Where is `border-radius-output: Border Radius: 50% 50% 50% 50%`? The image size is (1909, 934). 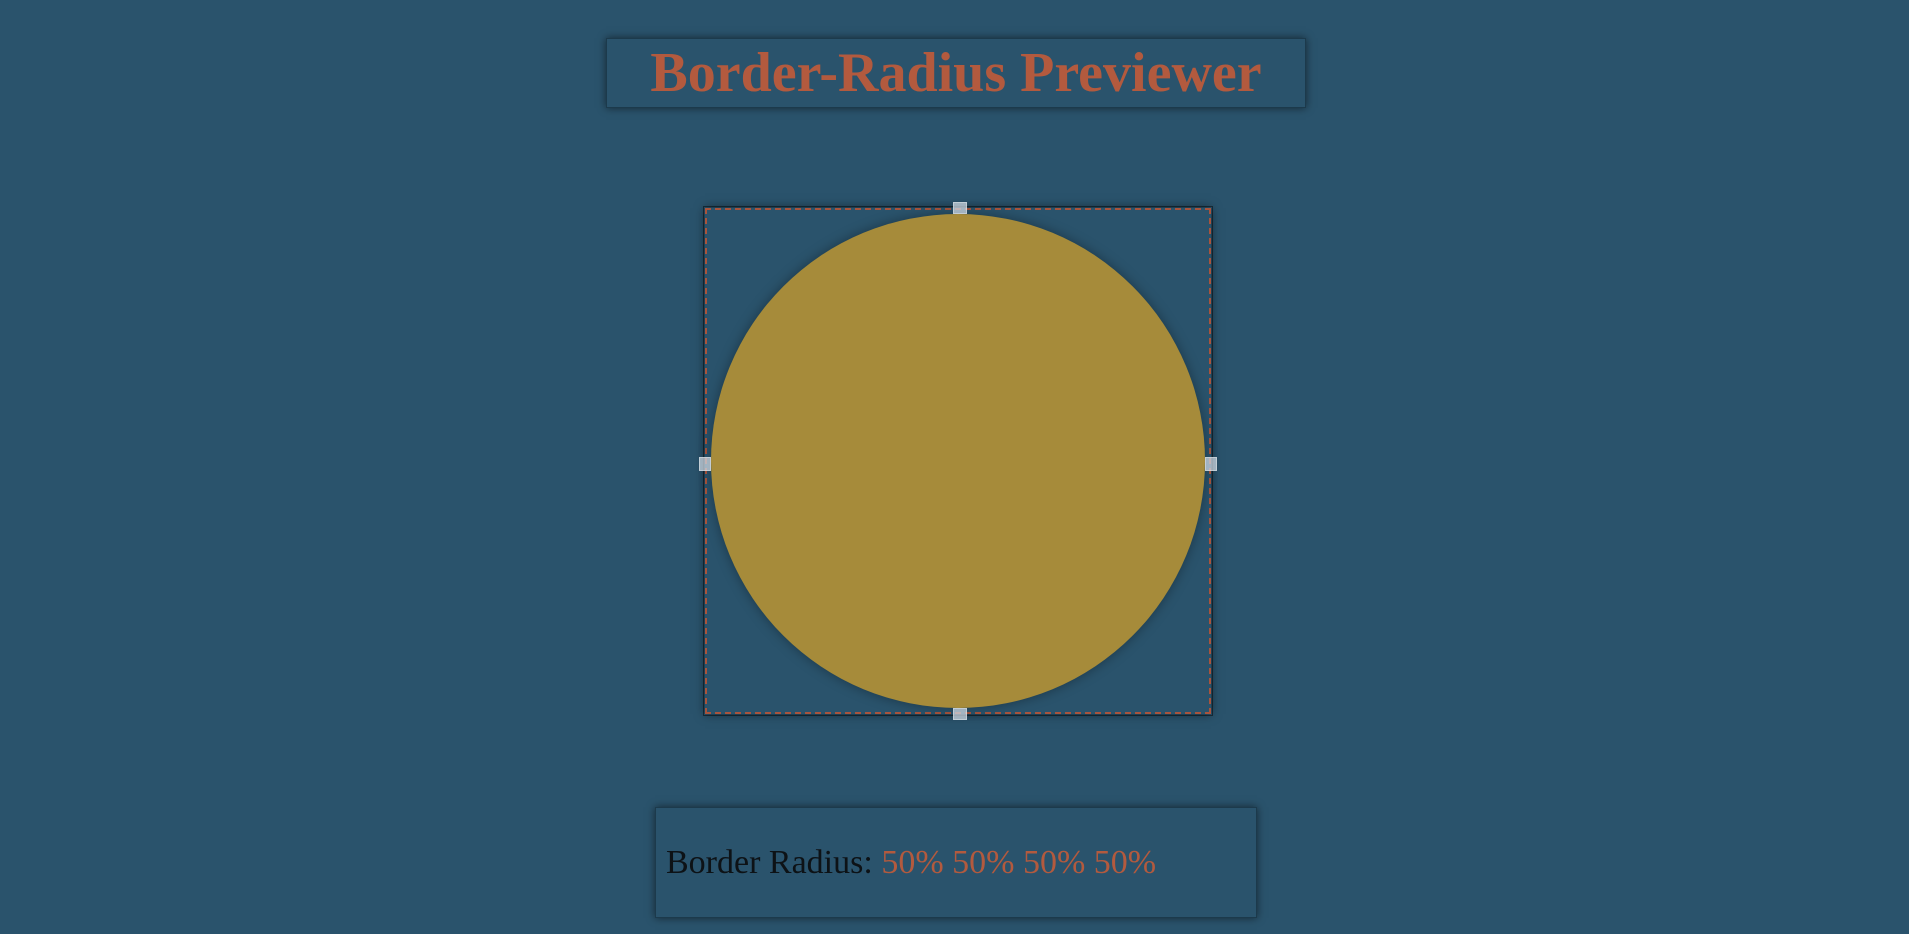 border-radius-output: Border Radius: 50% 50% 50% 50% is located at coordinates (956, 862).